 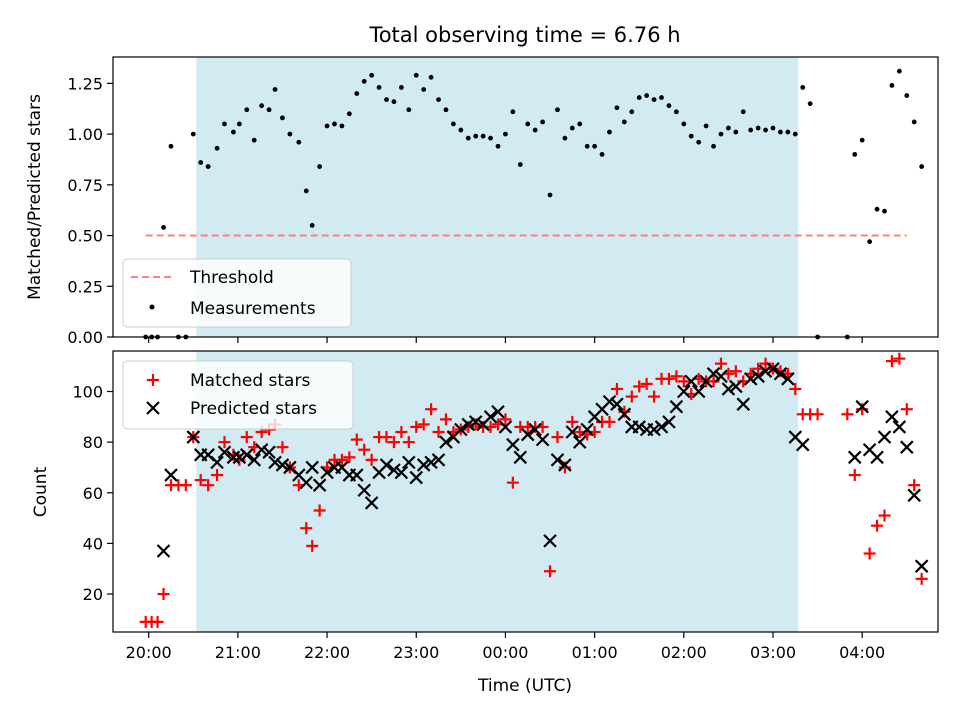 What do you see at coordinates (93, 543) in the screenshot?
I see `y-tick-label: 40` at bounding box center [93, 543].